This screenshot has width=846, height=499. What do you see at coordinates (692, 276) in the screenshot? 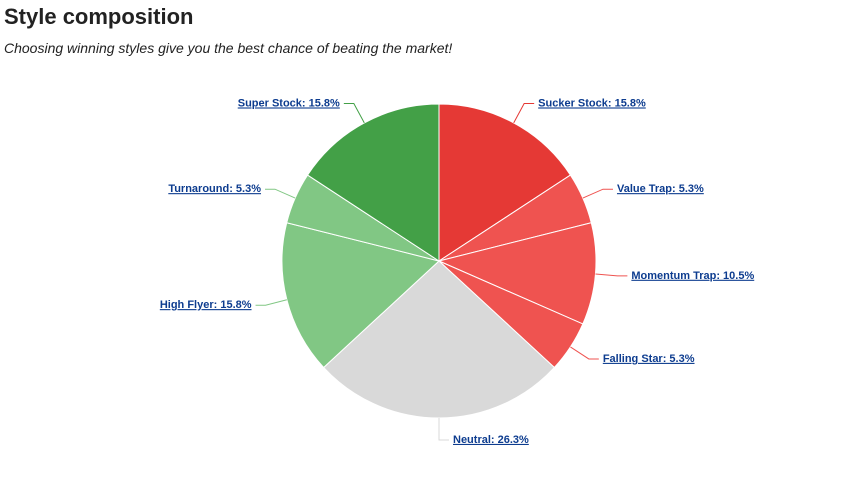
I see `slice-label: Momentum Trap: 10.5%` at bounding box center [692, 276].